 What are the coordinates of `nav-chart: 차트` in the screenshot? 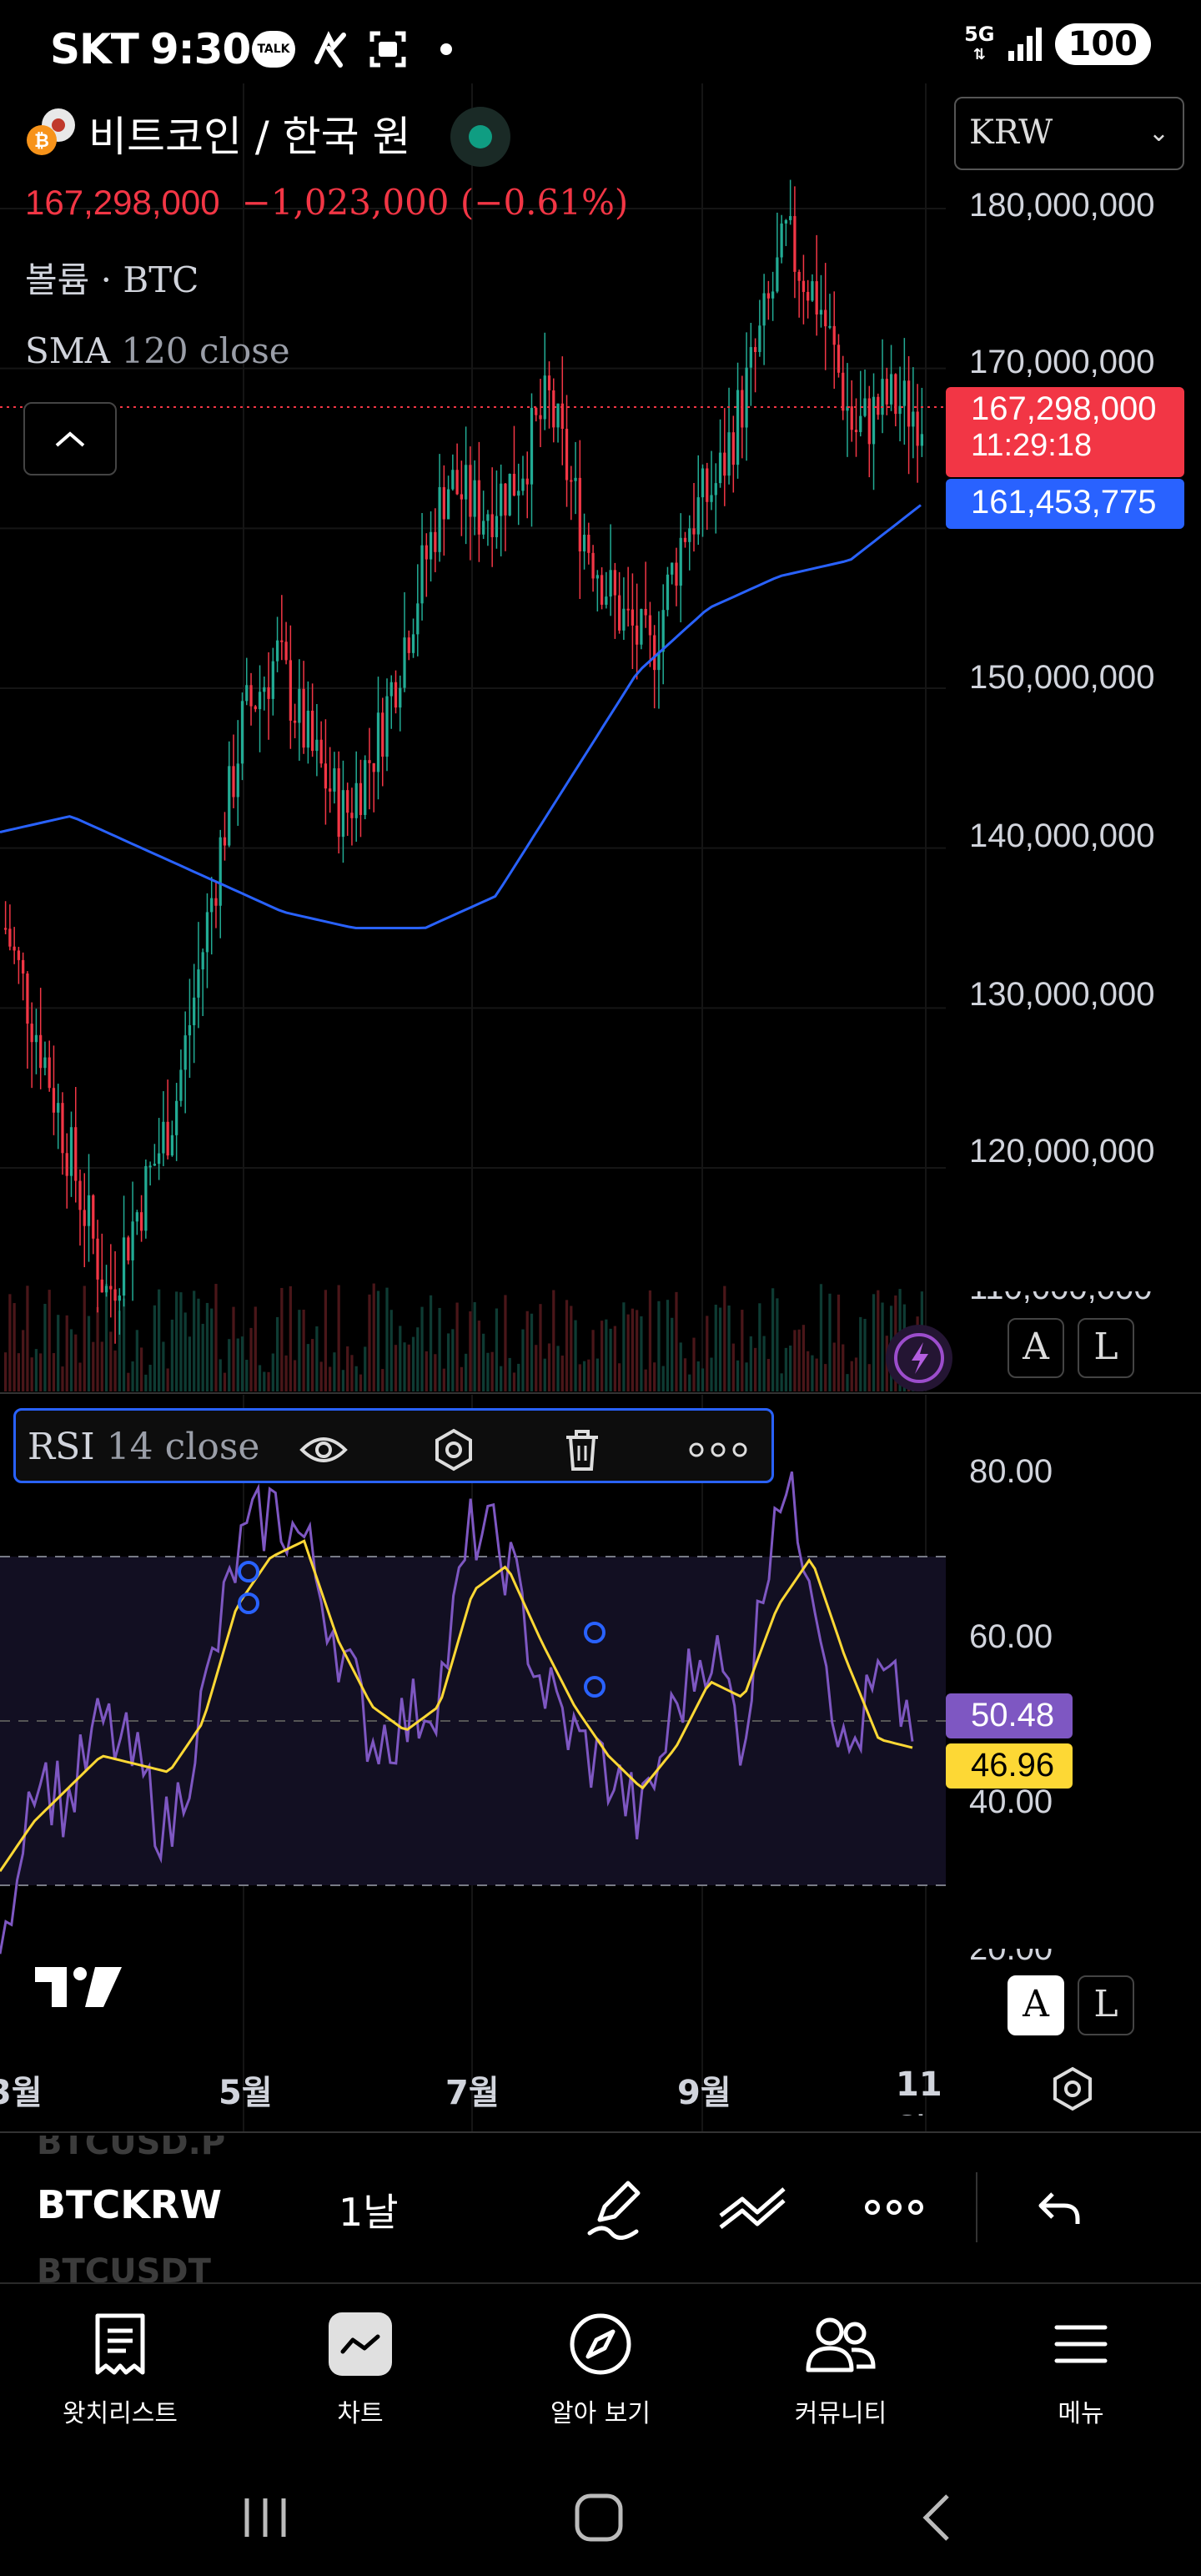 It's located at (360, 2365).